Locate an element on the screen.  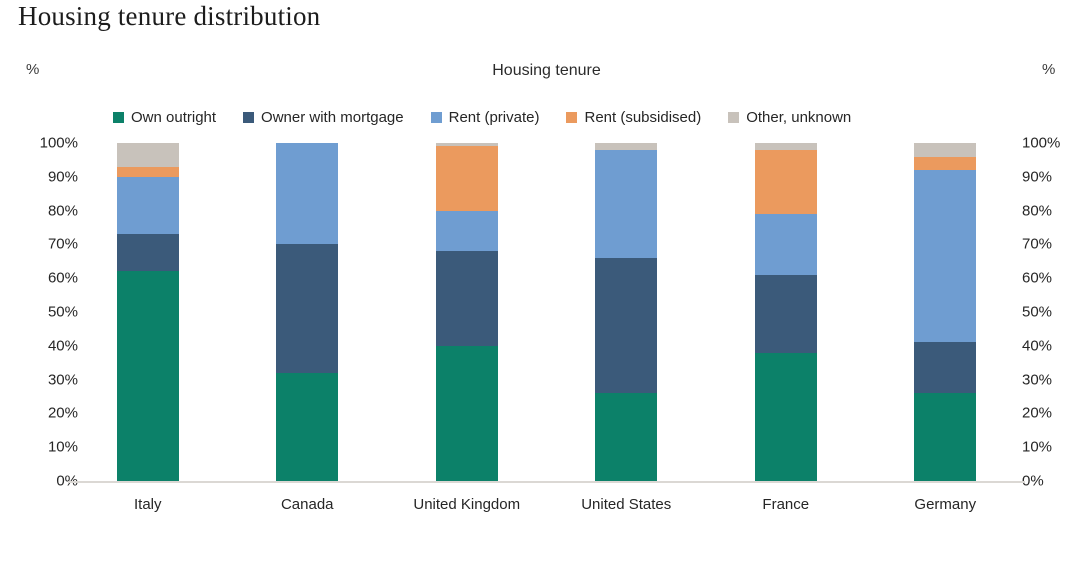
legend-item: Own outright is located at coordinates (164, 117).